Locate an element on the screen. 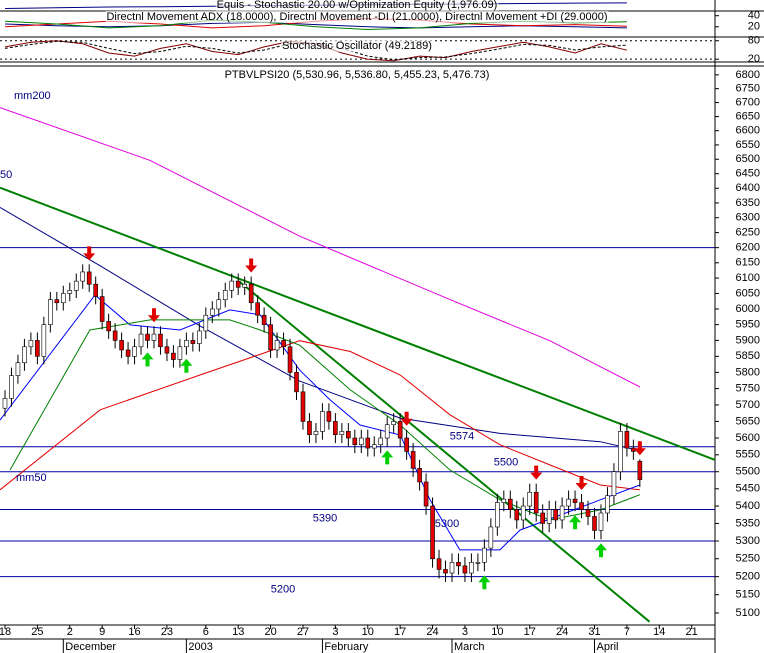 The width and height of the screenshot is (764, 653). y-tick-label: 6050 is located at coordinates (748, 293).